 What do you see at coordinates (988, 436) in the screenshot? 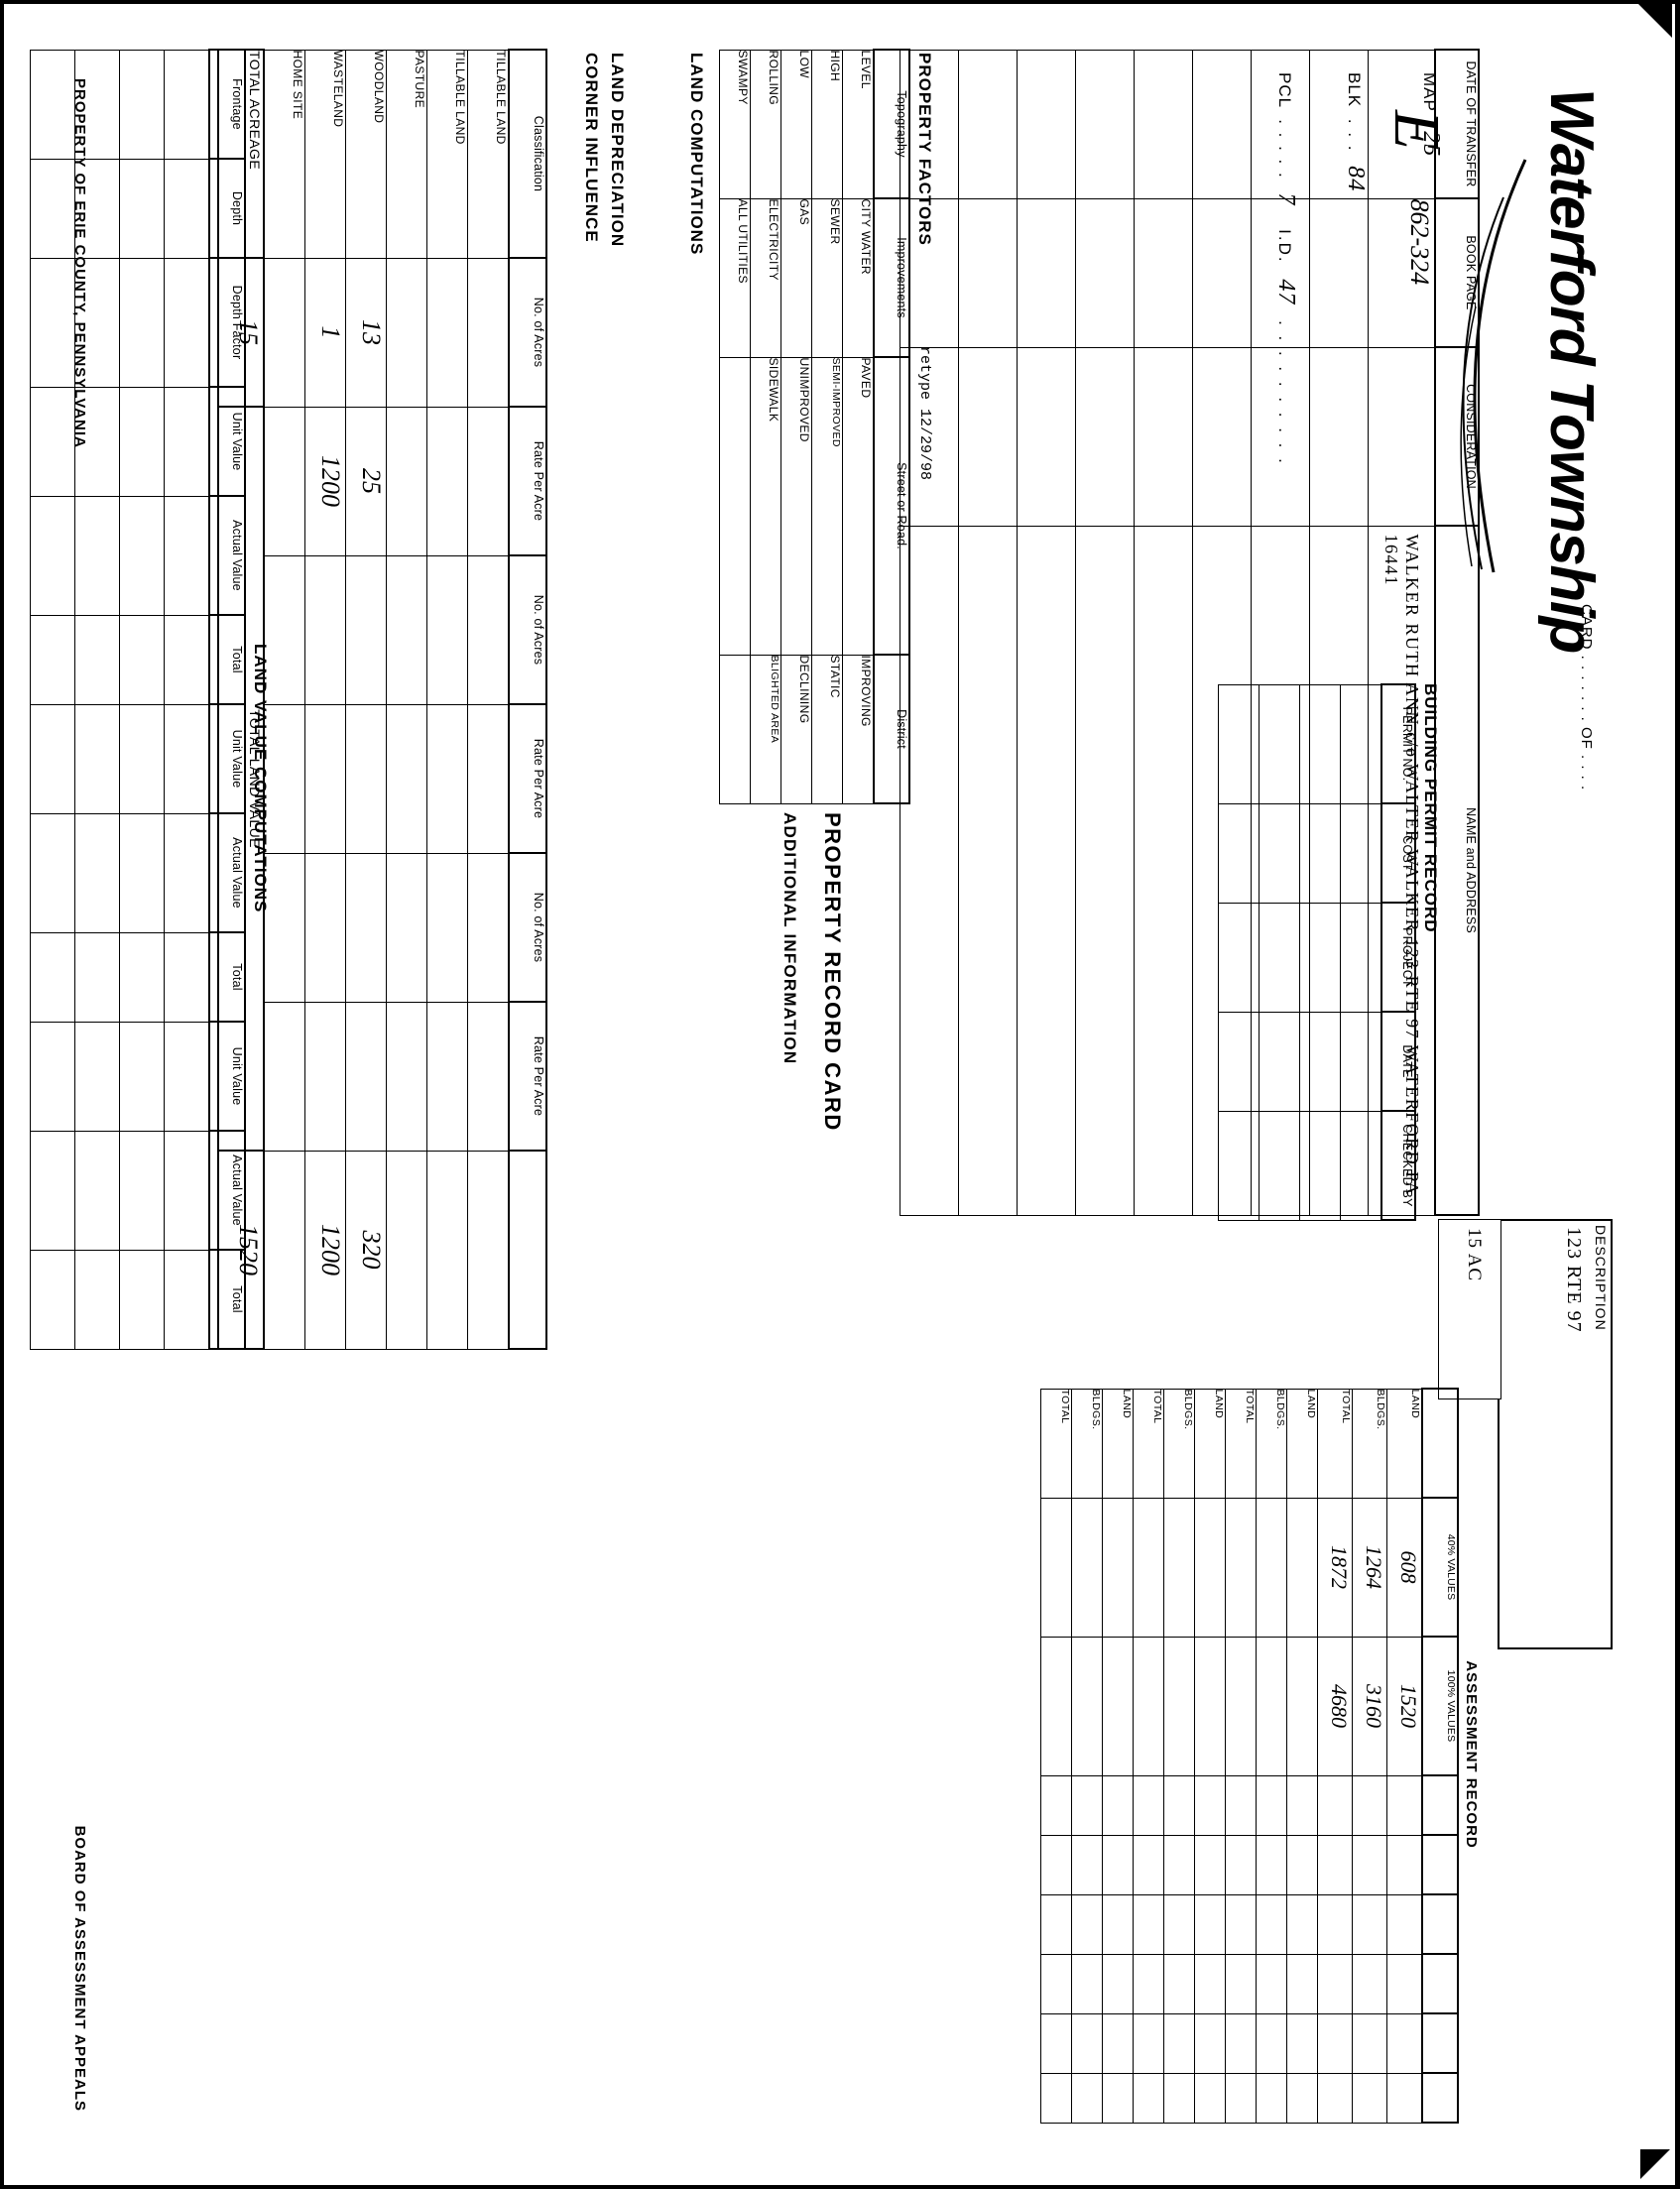
I see `td-consideration` at bounding box center [988, 436].